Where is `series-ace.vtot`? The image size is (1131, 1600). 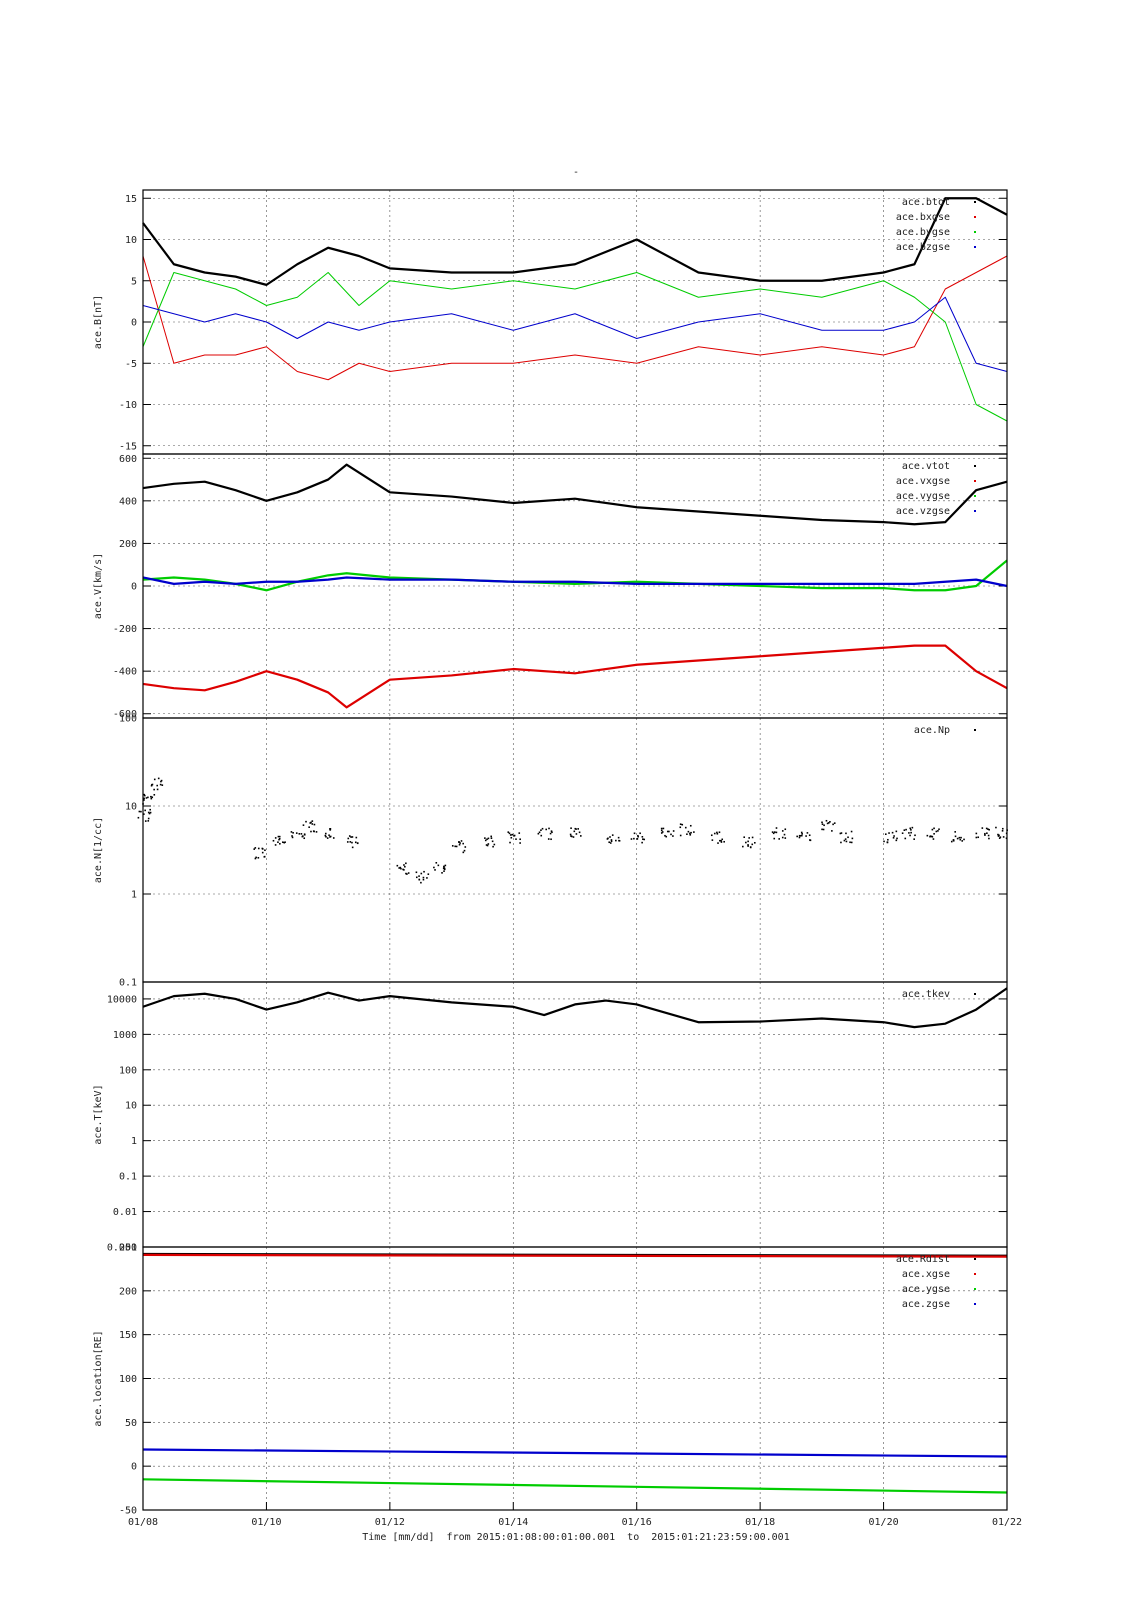 series-ace.vtot is located at coordinates (575, 494).